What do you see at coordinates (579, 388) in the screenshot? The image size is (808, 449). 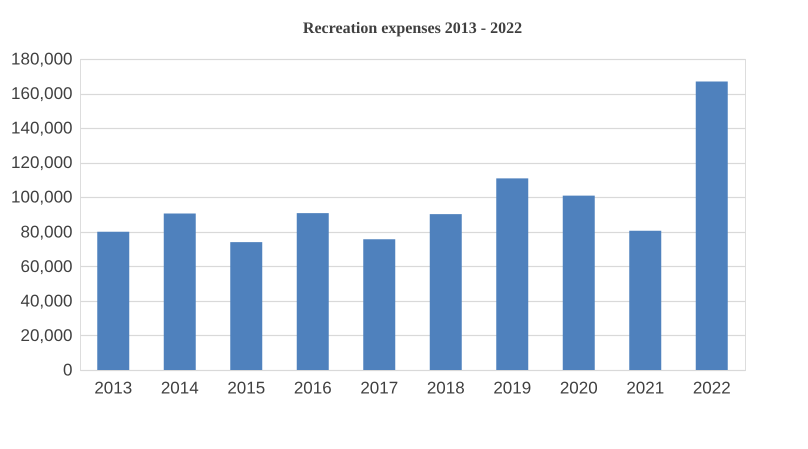 I see `x-tick-label: 2020` at bounding box center [579, 388].